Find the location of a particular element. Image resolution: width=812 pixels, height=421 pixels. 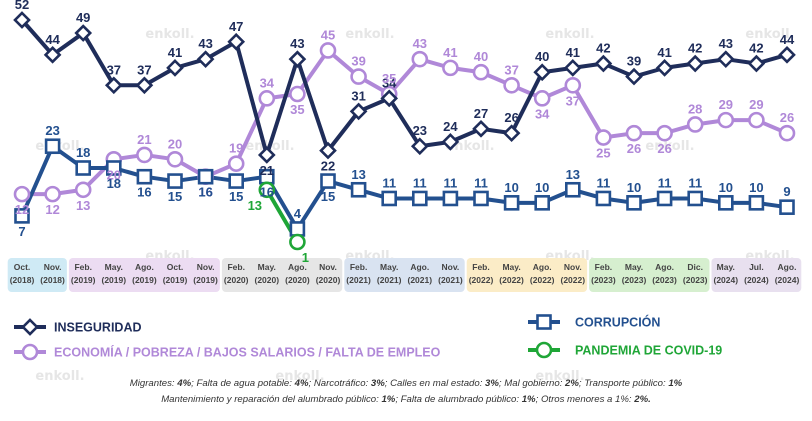

x-tick-month: Ago. is located at coordinates (787, 267).